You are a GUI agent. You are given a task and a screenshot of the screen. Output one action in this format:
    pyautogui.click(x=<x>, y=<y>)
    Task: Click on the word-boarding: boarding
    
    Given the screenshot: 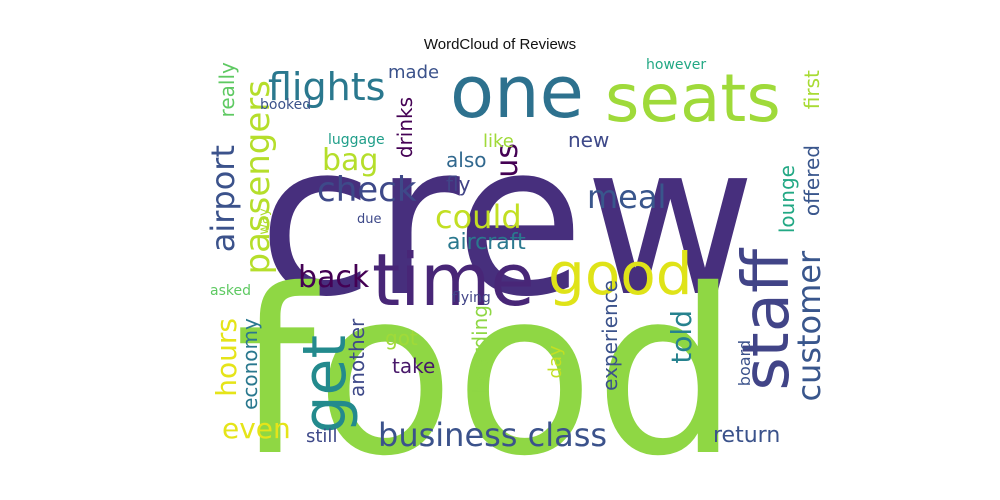 What is the action you would take?
    pyautogui.click(x=480, y=349)
    